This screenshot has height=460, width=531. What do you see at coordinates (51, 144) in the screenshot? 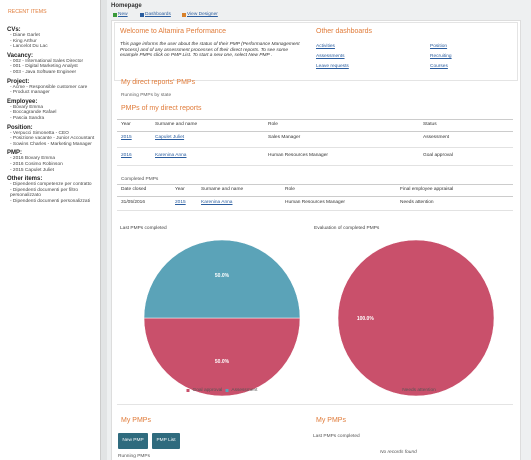
I see `recent-item: - Sowins Charles - Marketing Manager` at bounding box center [51, 144].